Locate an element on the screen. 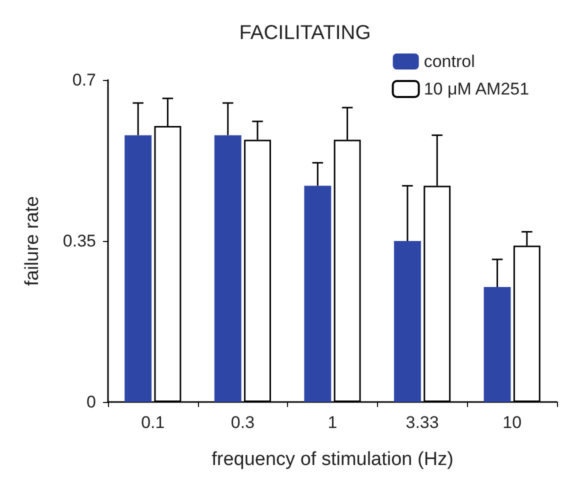  legend-label: control is located at coordinates (449, 61).